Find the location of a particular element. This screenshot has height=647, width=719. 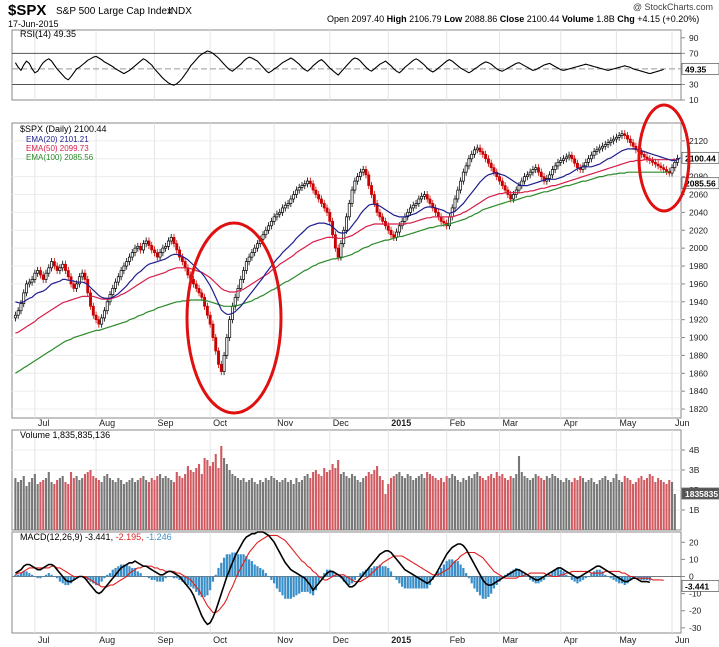

macd-y-3-tick-label: 0 is located at coordinates (691, 577).